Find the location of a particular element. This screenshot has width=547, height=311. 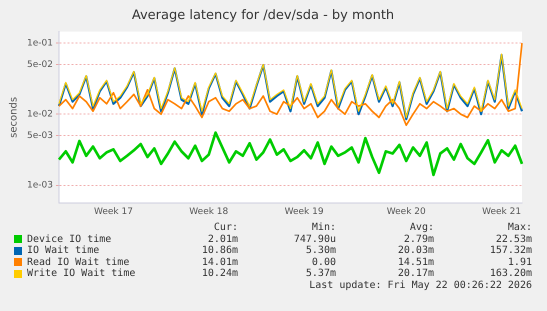

text: Max: is located at coordinates (519, 228).